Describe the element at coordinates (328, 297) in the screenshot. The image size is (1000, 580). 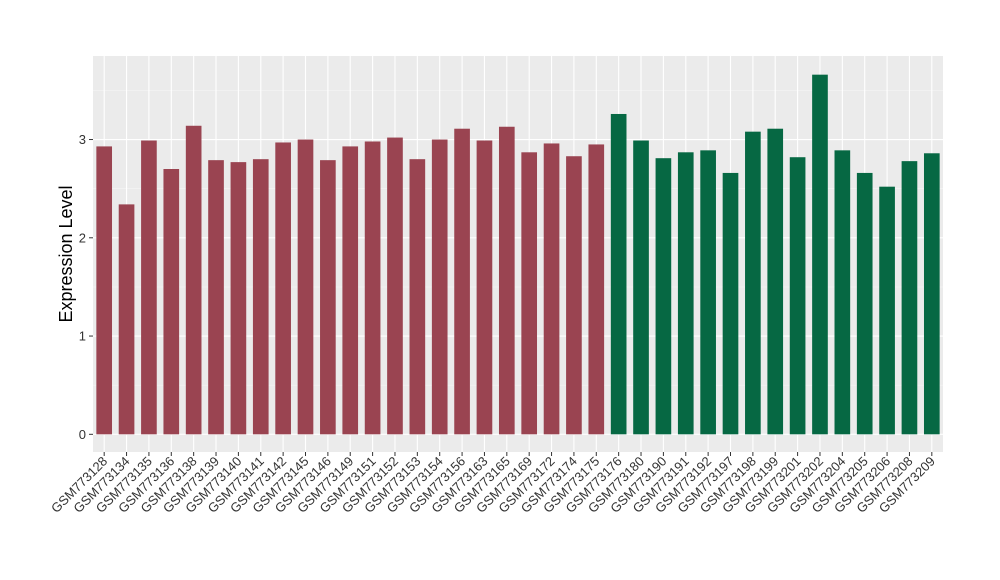
I see `bar-GSM773146` at that location.